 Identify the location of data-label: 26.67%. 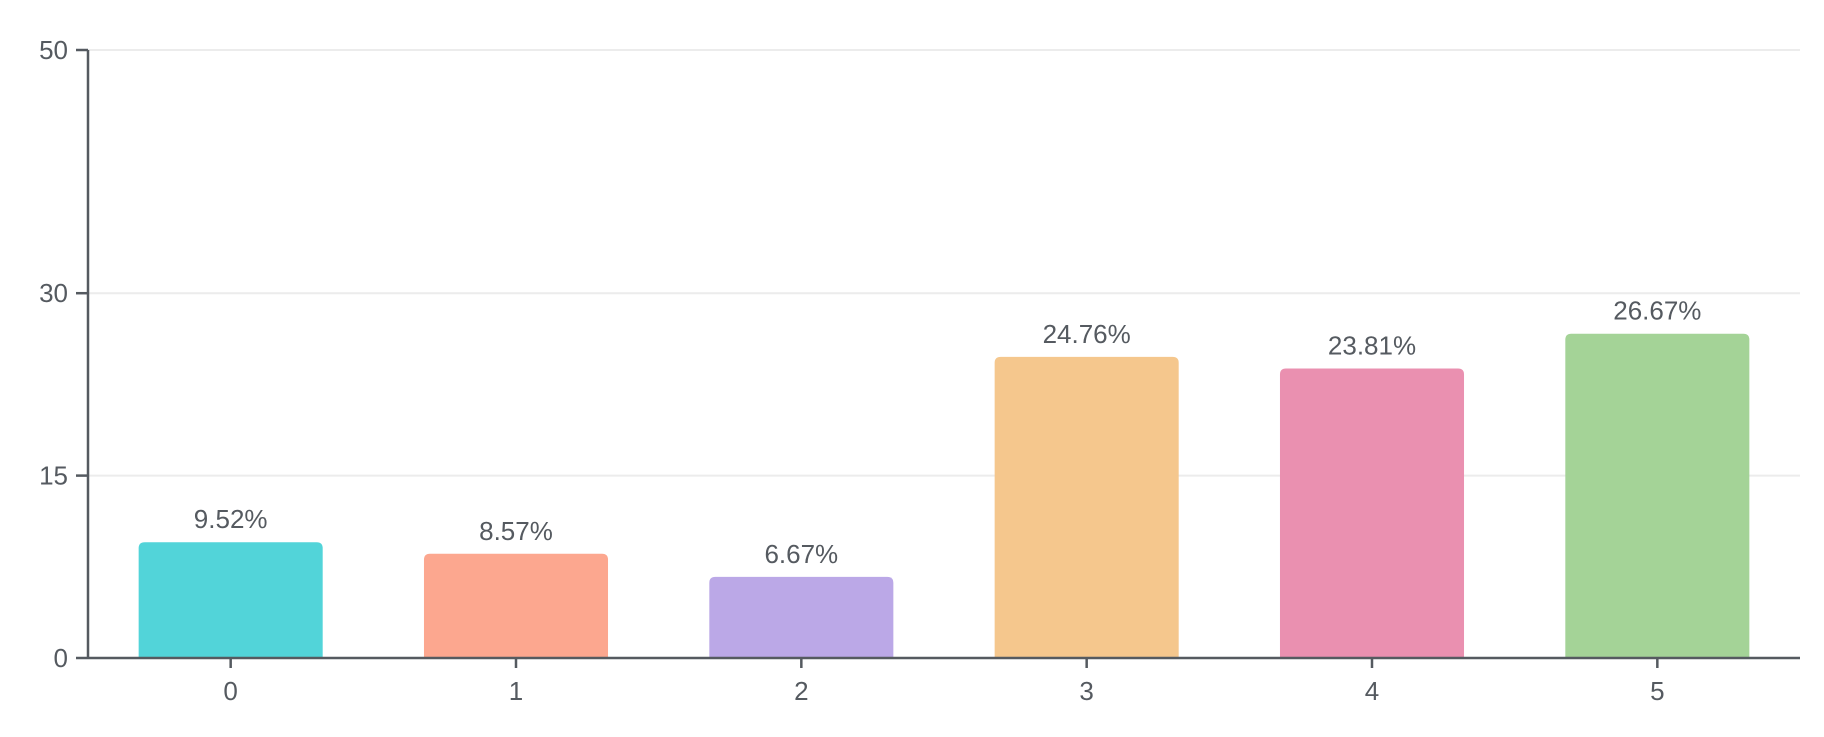
(1657, 311).